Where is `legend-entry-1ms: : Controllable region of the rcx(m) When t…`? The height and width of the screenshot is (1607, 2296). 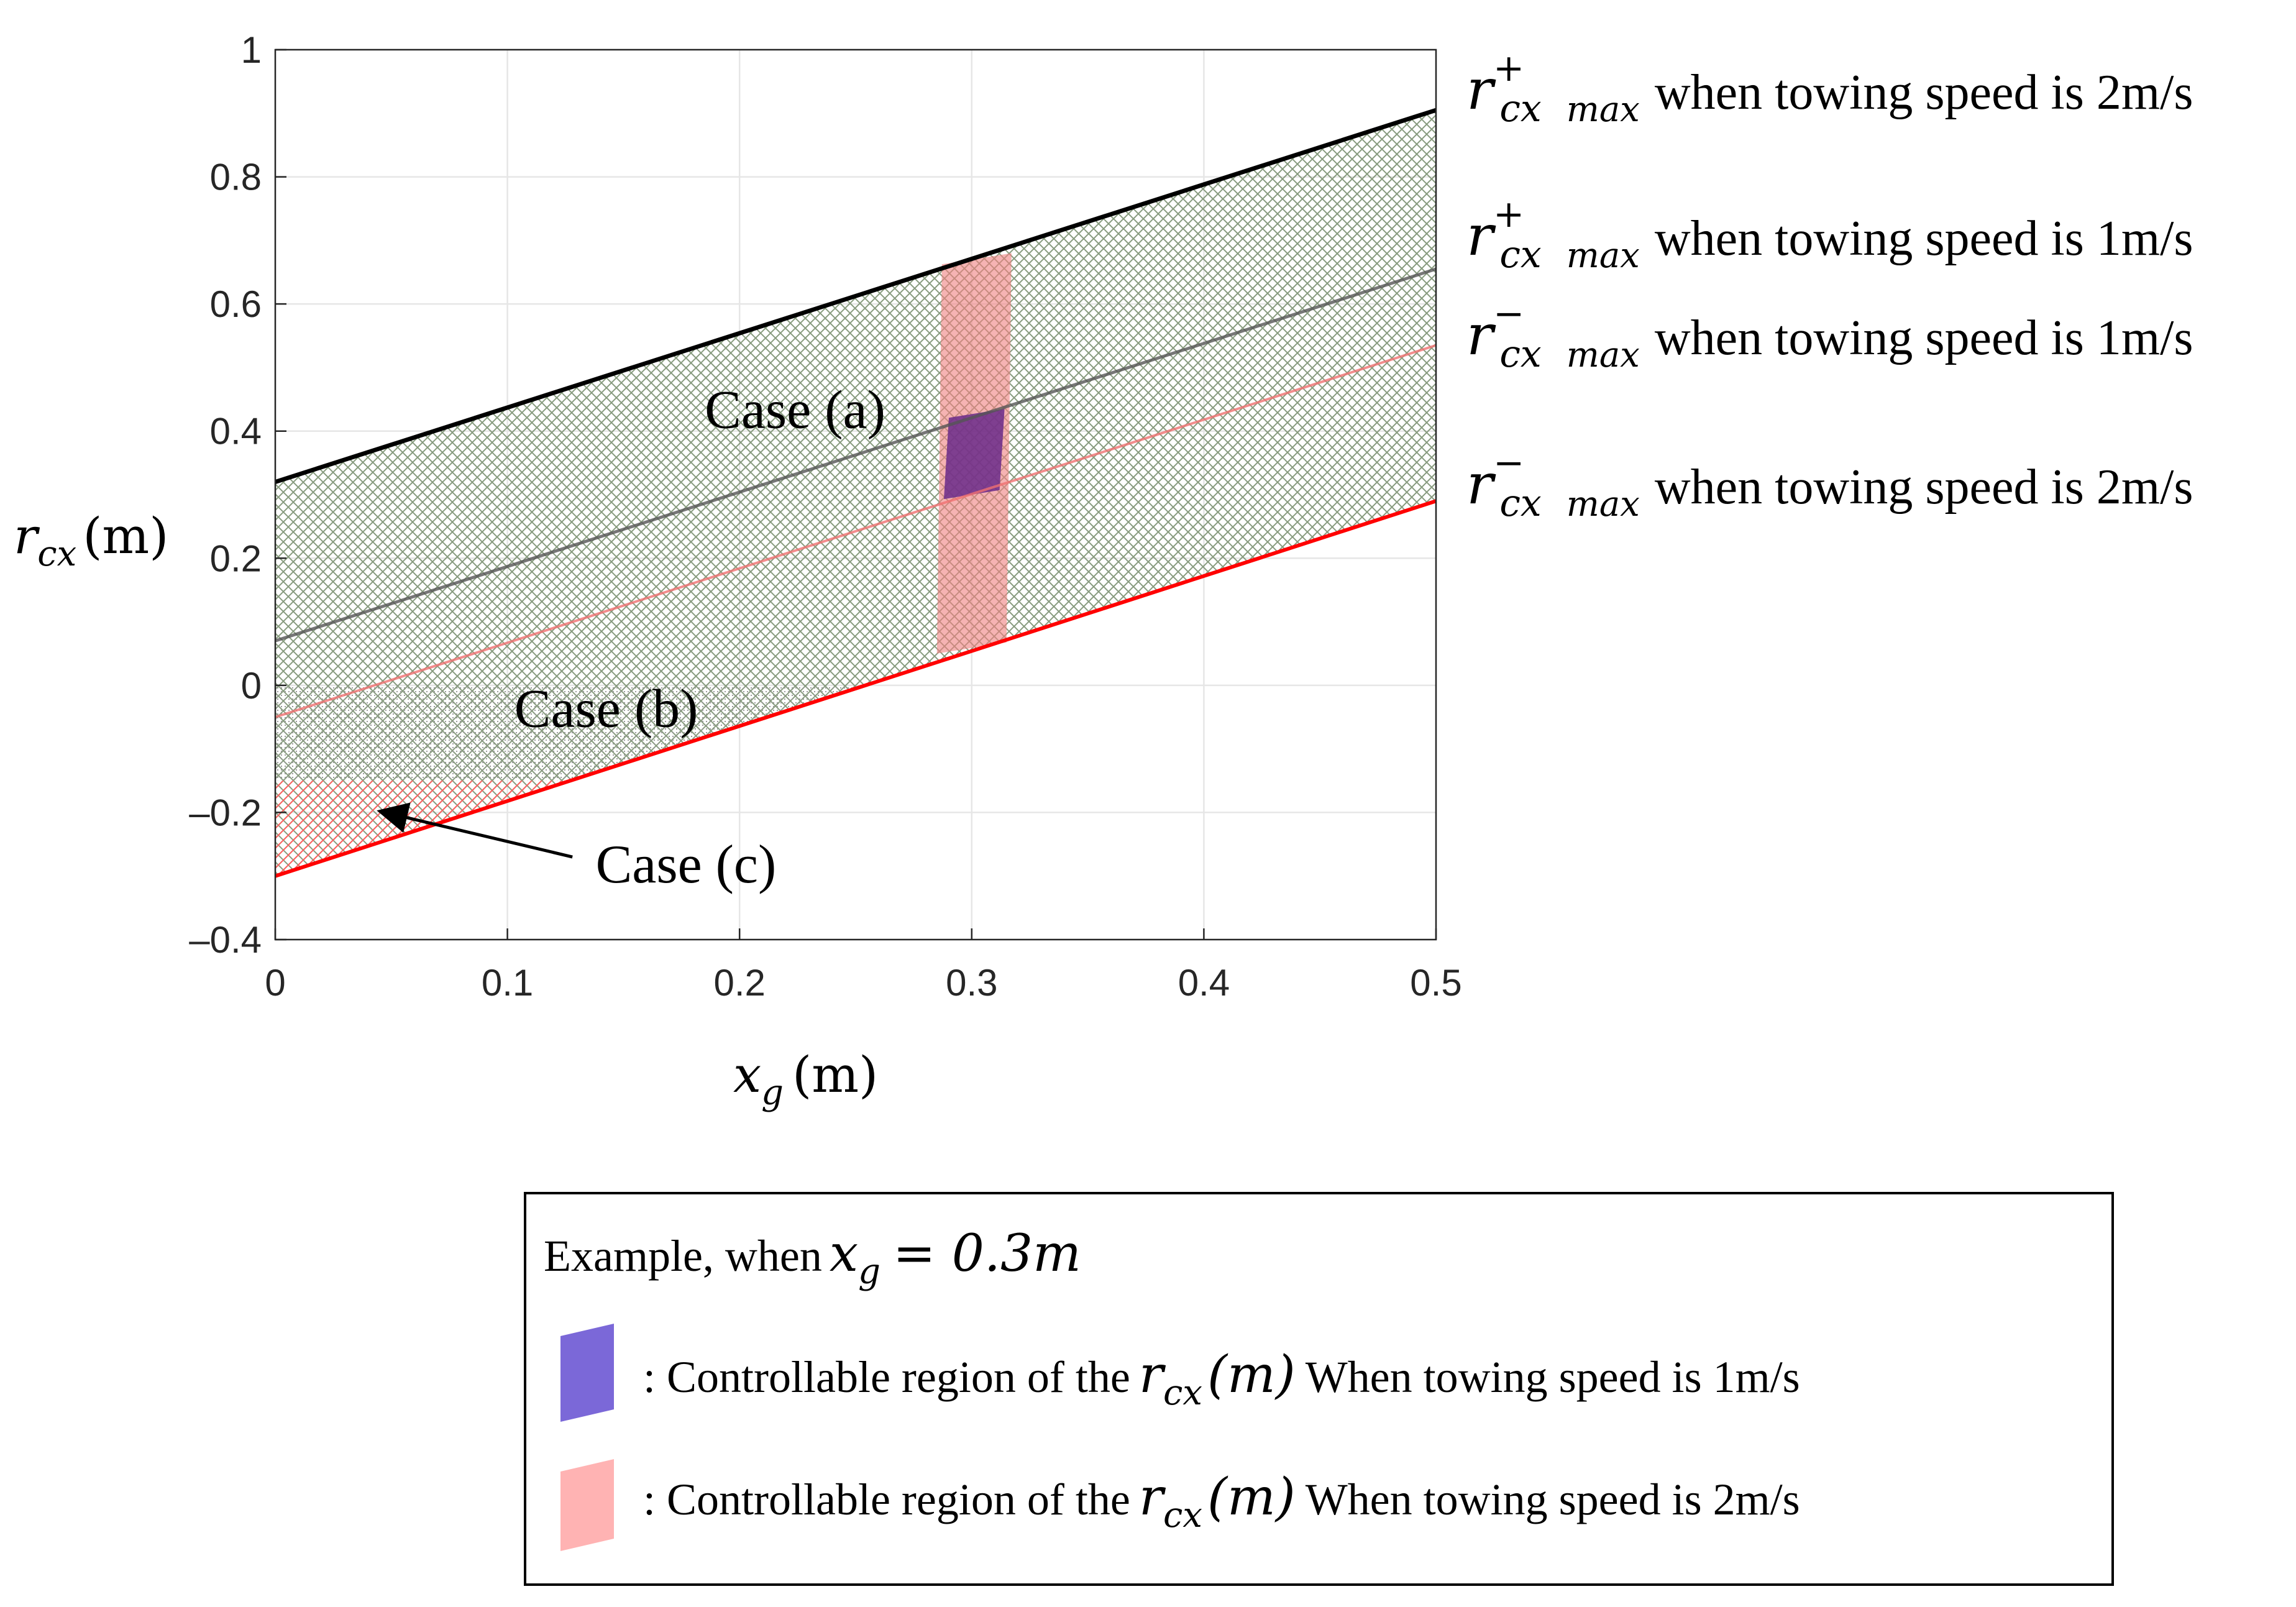
legend-entry-1ms: : Controllable region of the rcx(m) When t… is located at coordinates (1221, 1379).